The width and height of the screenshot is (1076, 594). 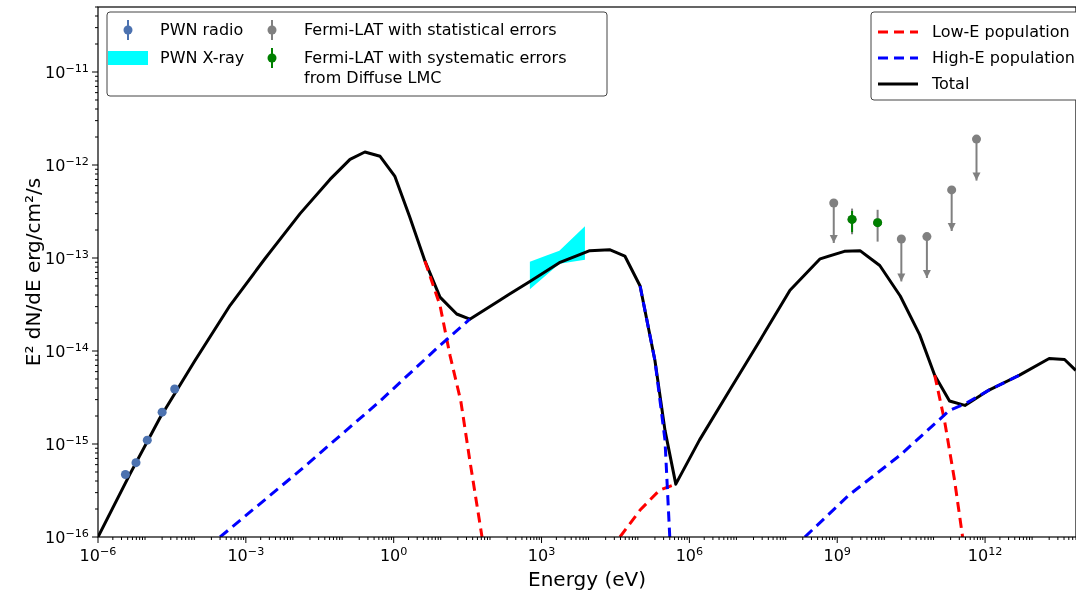 I want to click on x-tick-label: 10$^{−3}$, so click(x=246, y=554).